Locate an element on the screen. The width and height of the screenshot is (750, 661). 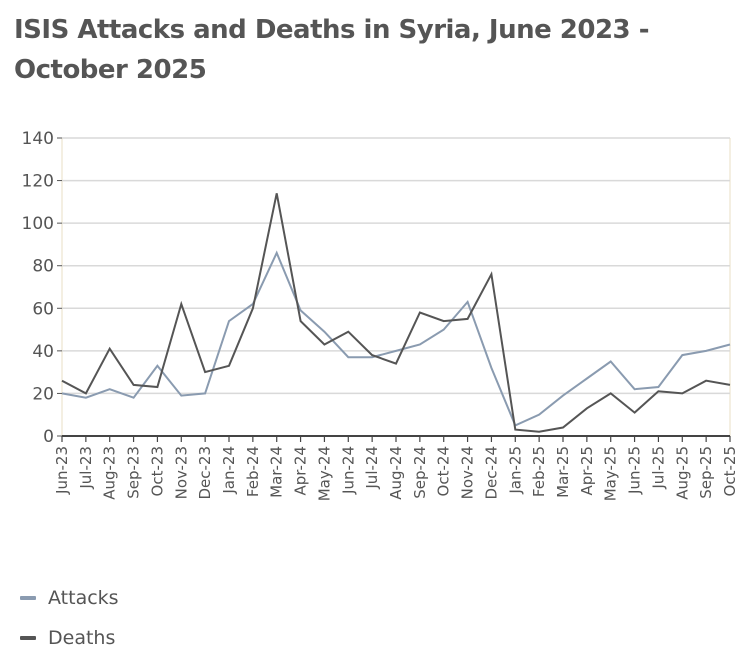
x-tick-label: Jun-23 is located at coordinates (62, 470).